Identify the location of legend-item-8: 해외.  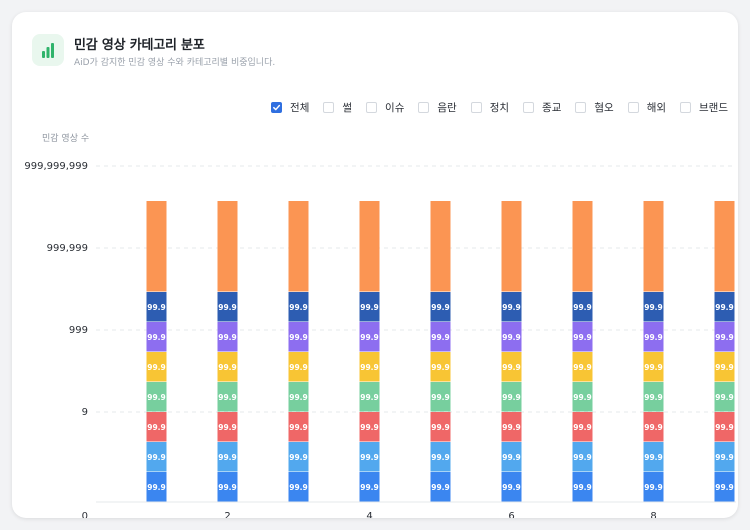
(646, 107).